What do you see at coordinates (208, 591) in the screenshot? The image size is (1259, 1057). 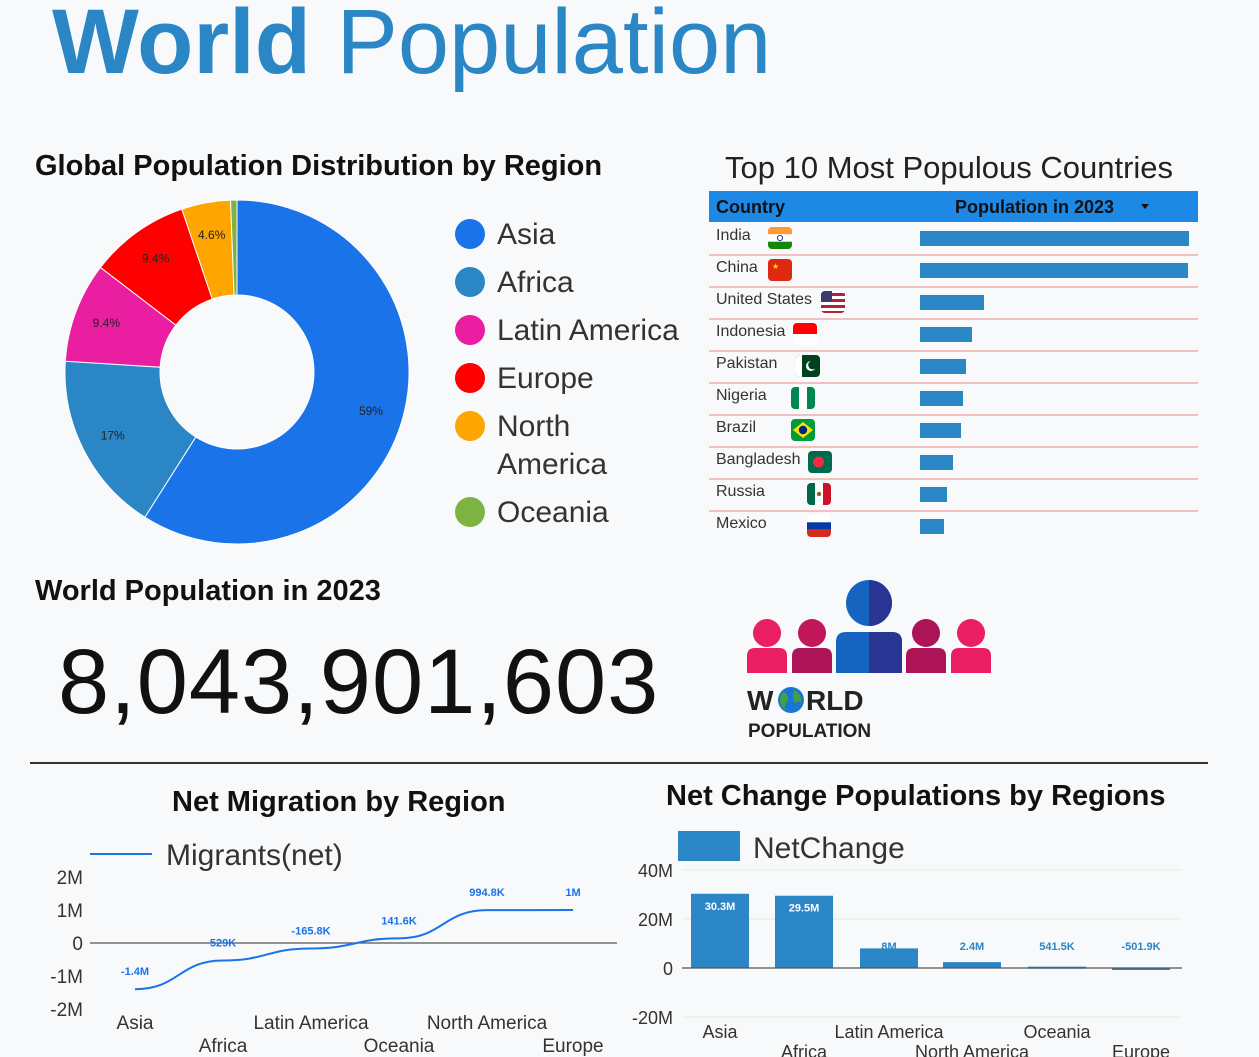 I see `kpi-title: World Population in 2023` at bounding box center [208, 591].